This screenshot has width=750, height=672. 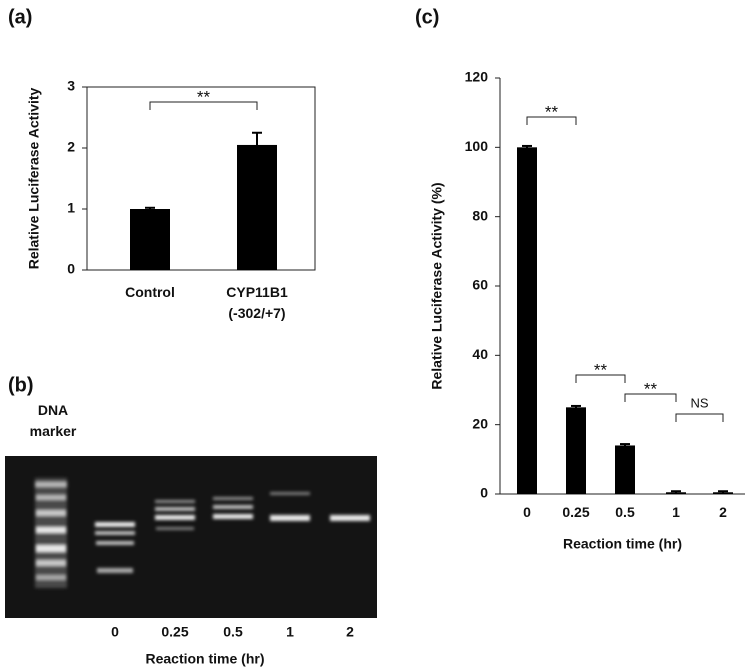 I want to click on y-tick-label: 60, so click(x=480, y=285).